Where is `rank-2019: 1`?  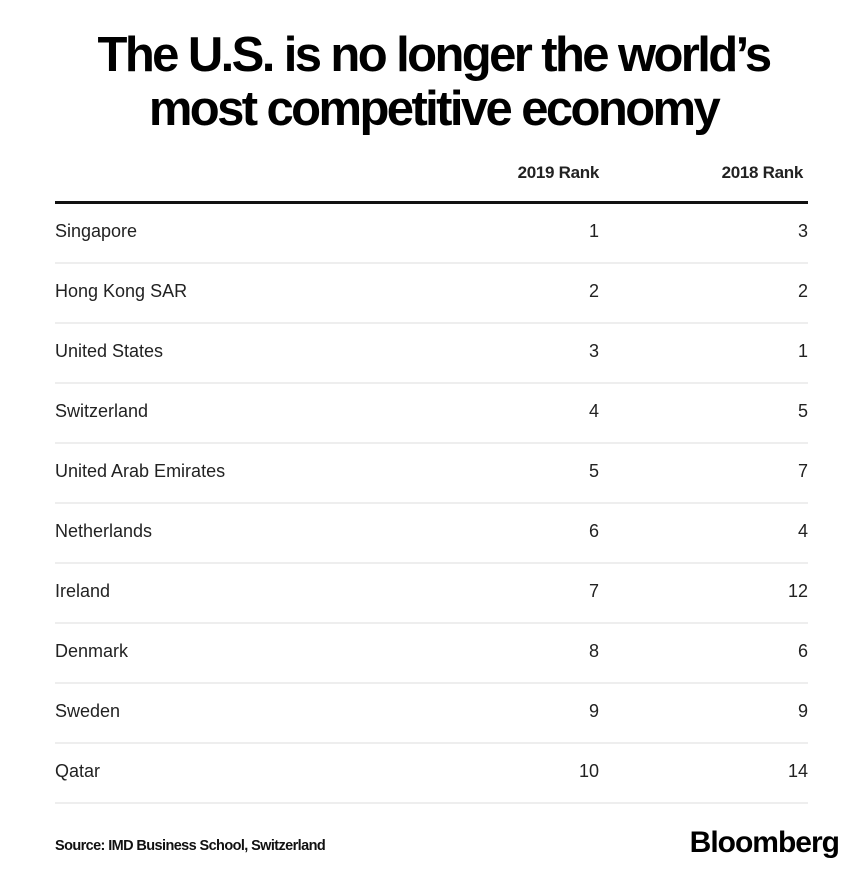
rank-2019: 1 is located at coordinates (593, 231).